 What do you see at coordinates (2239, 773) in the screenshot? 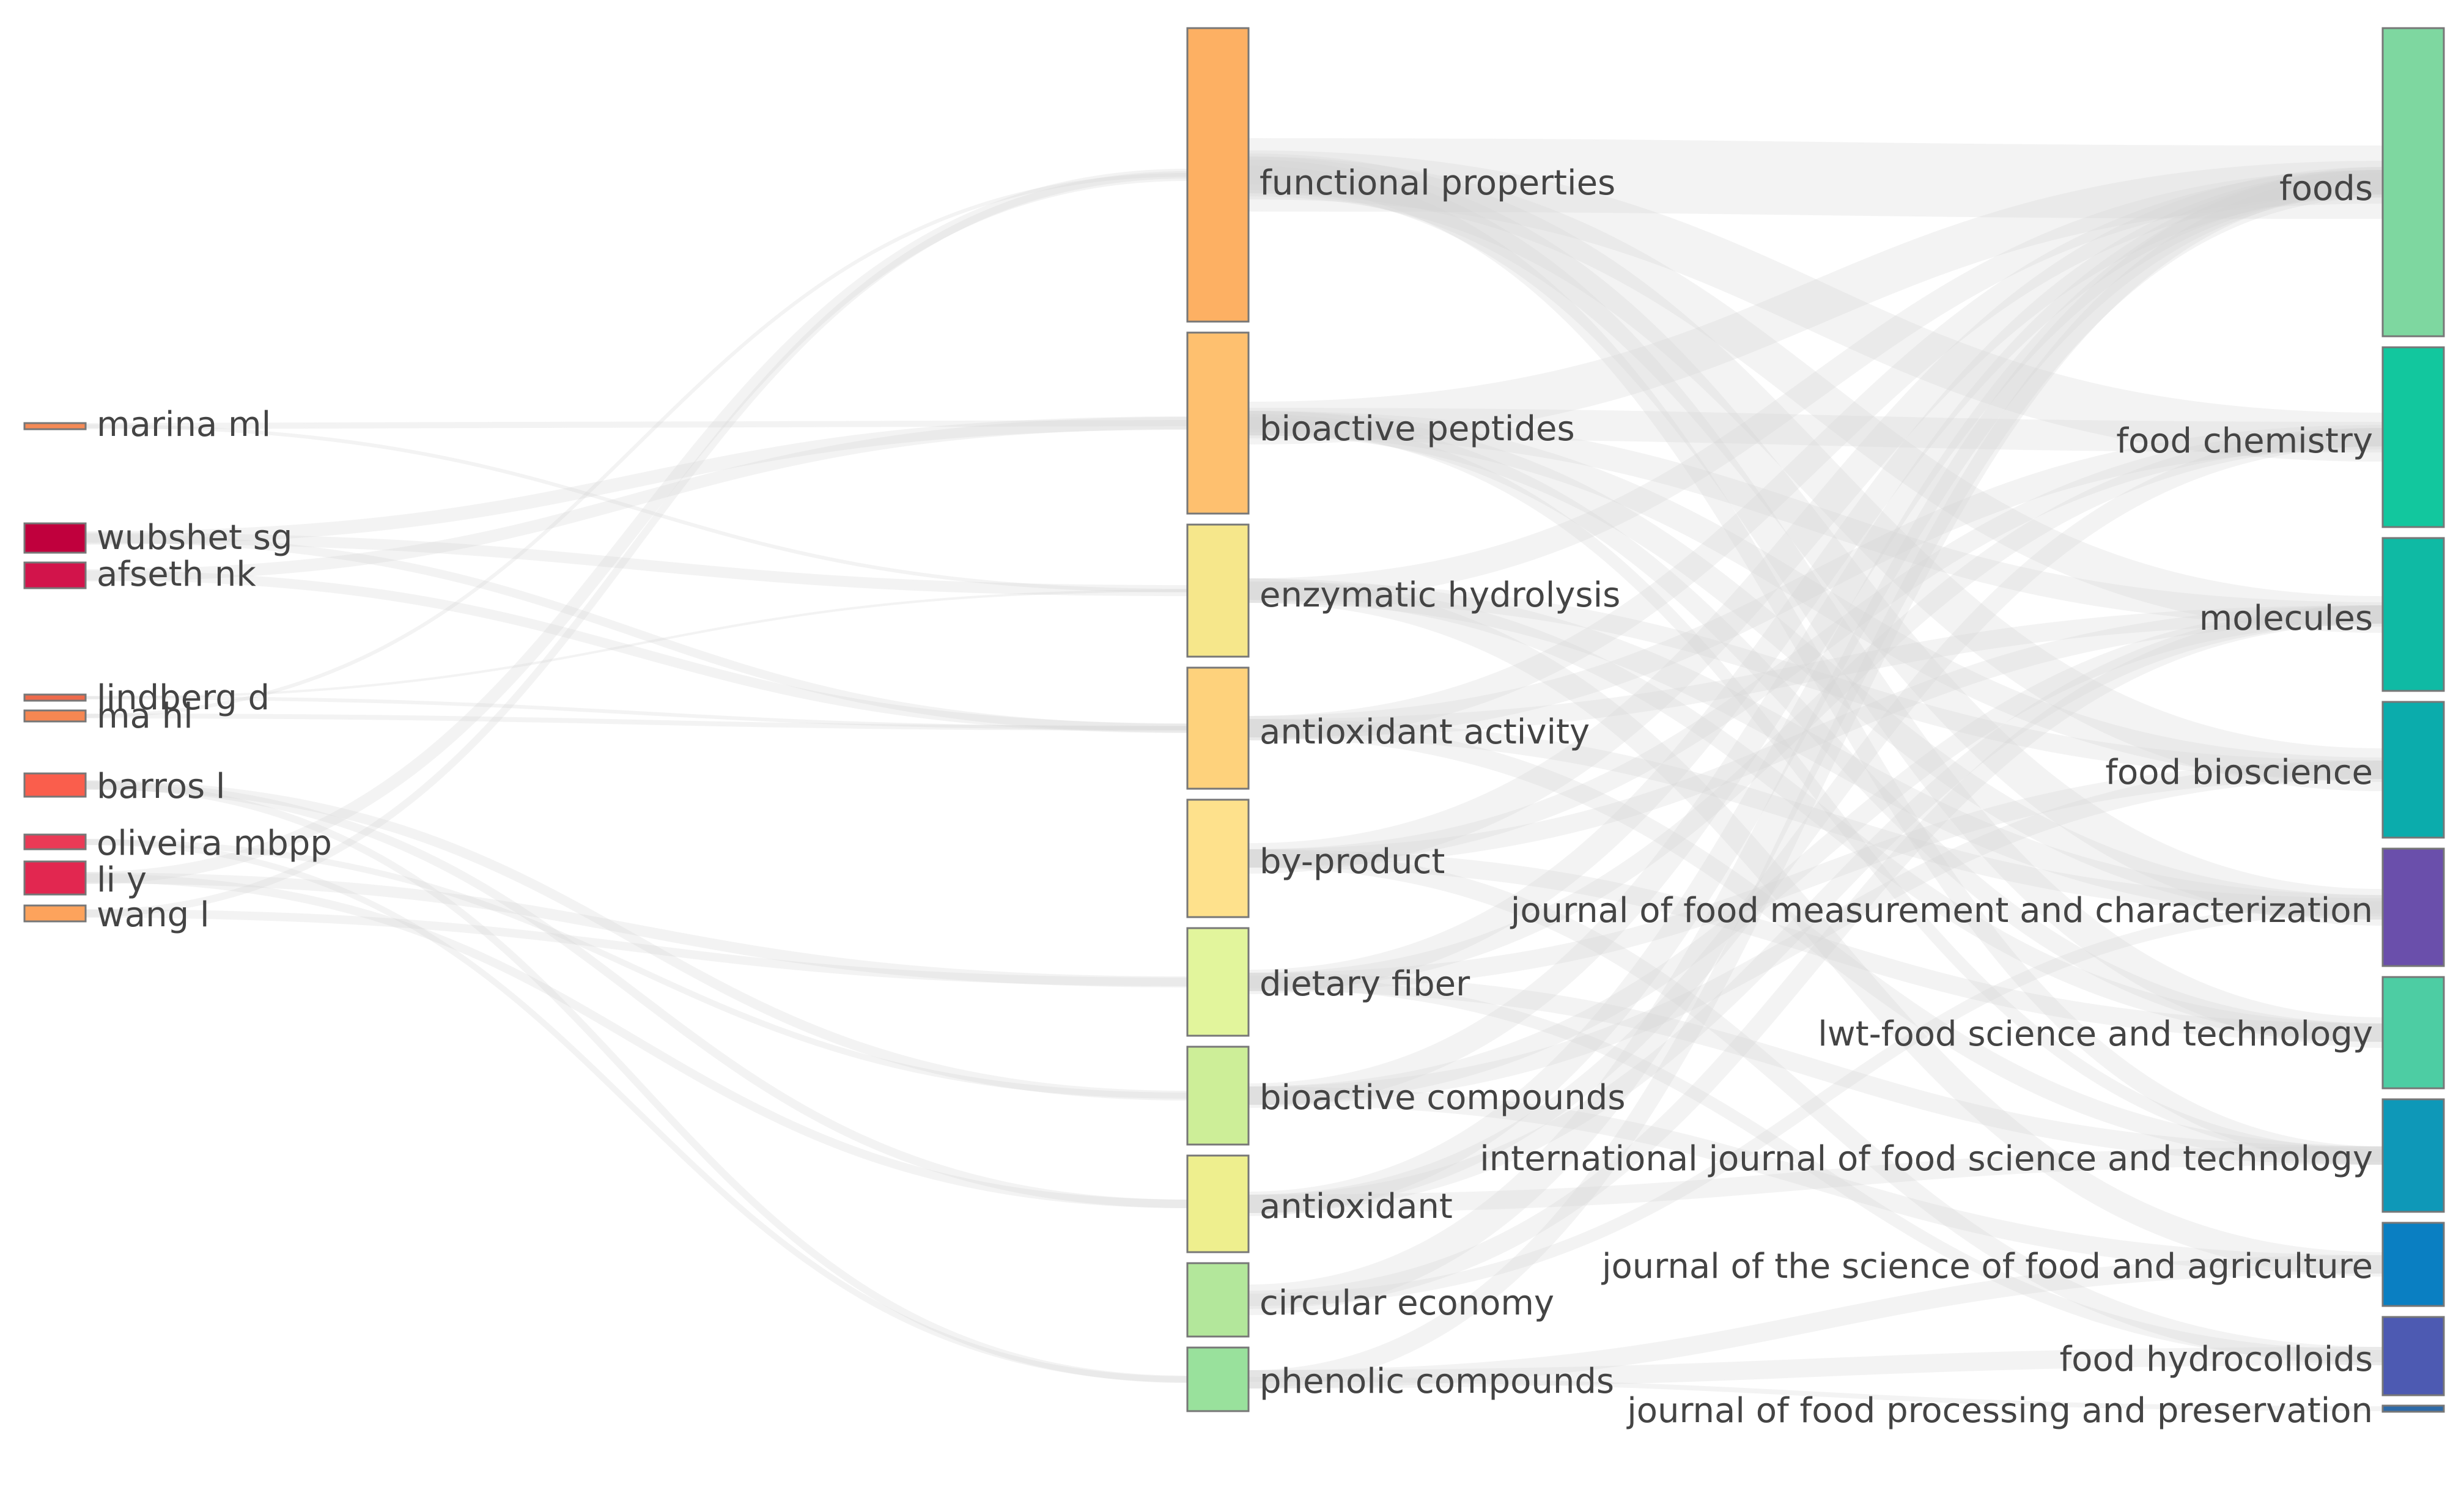
I see `node-label: food bioscience` at bounding box center [2239, 773].